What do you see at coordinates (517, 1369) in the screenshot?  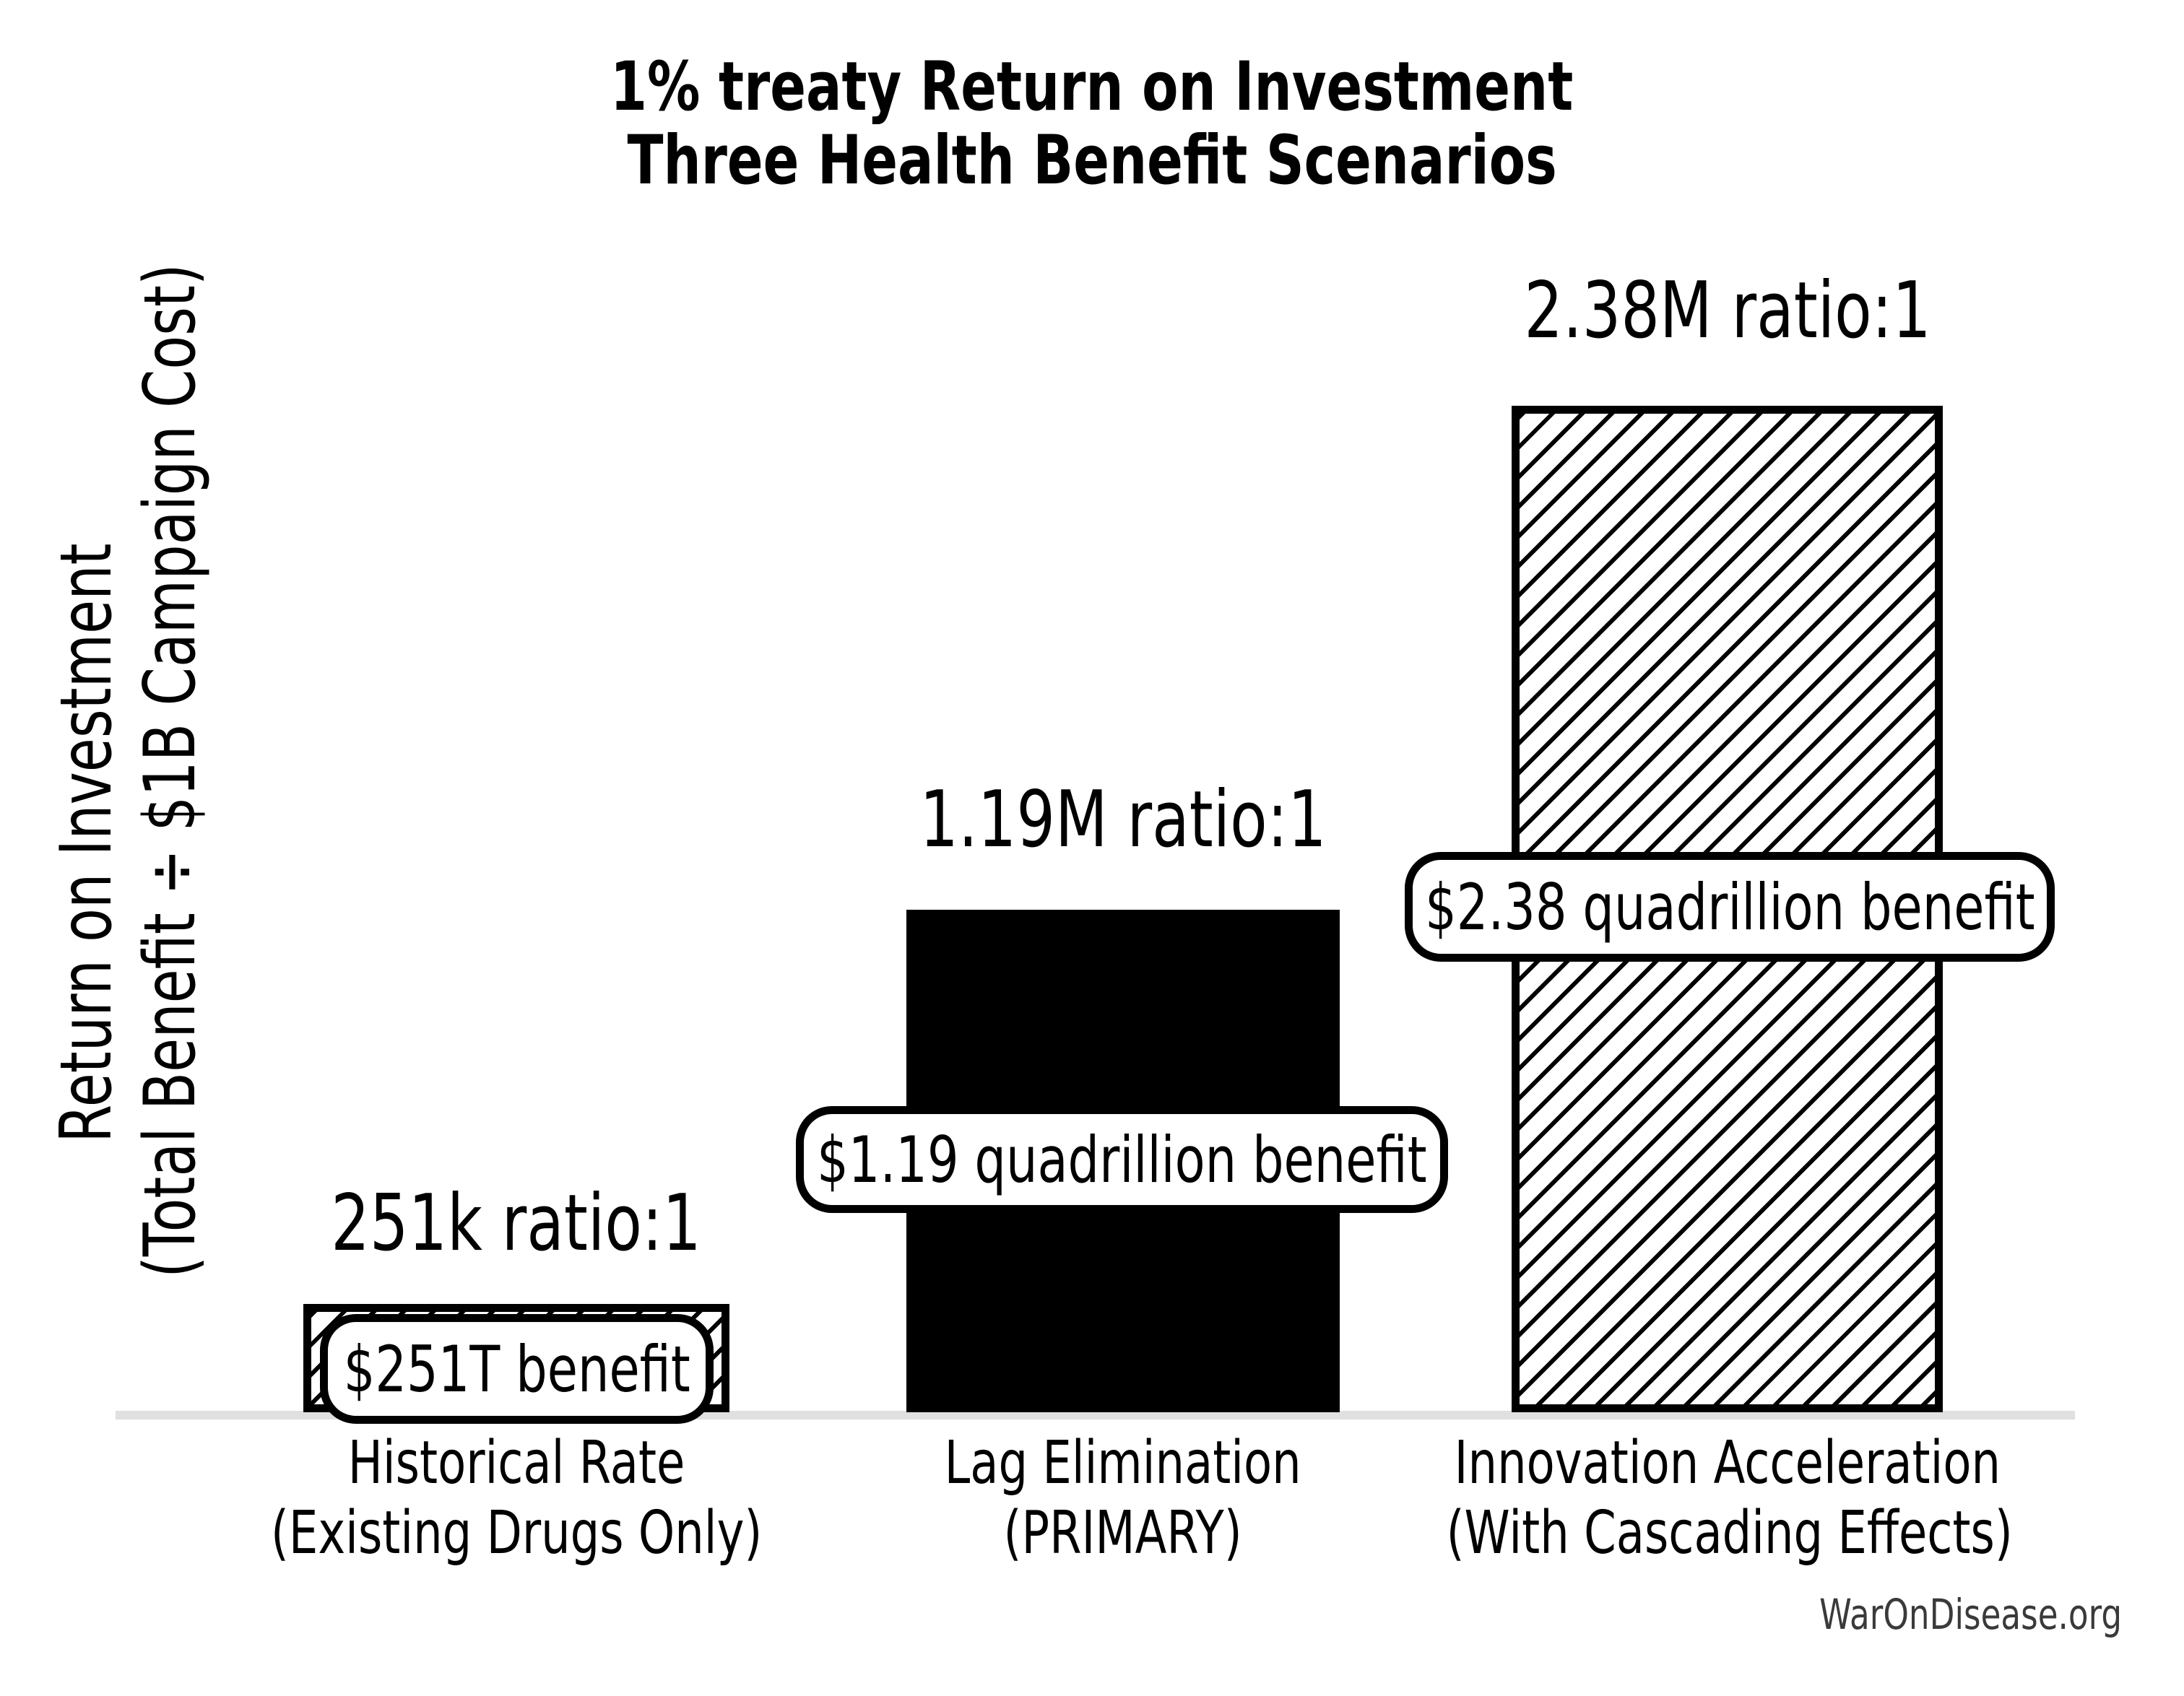 I see `benefit-annotation-historical-rate: $251T benefit` at bounding box center [517, 1369].